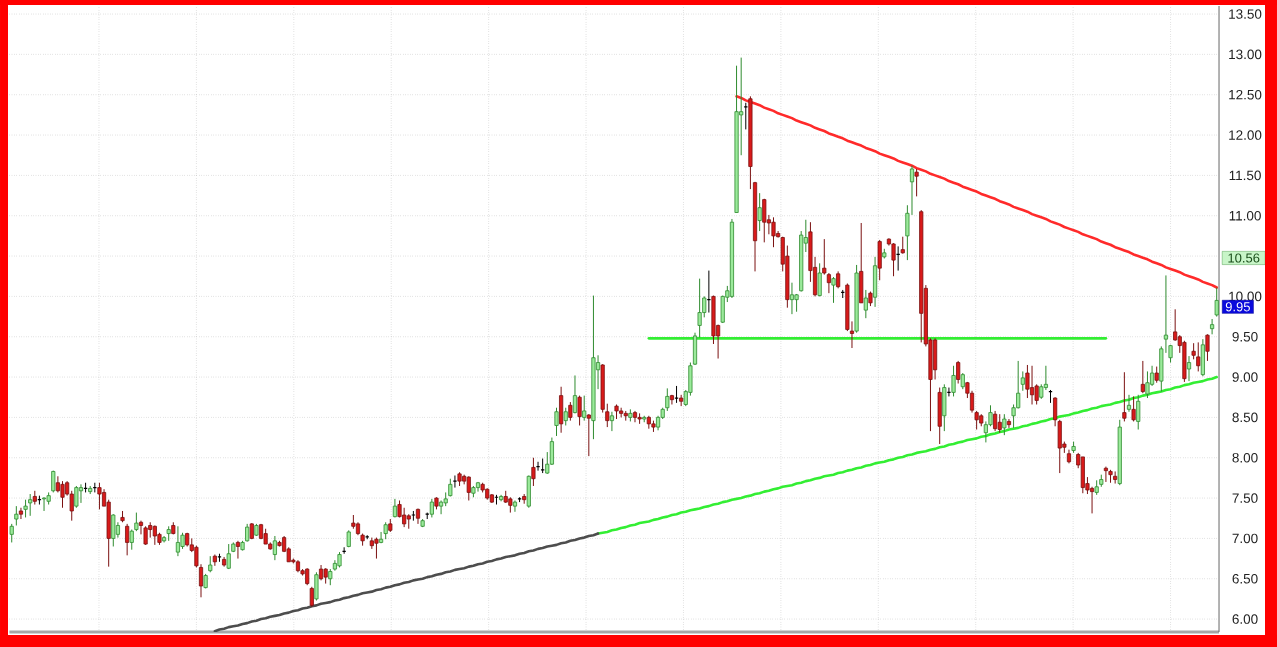 Image resolution: width=1277 pixels, height=647 pixels. Describe the element at coordinates (1245, 336) in the screenshot. I see `y-tick-label: 9.50` at that location.